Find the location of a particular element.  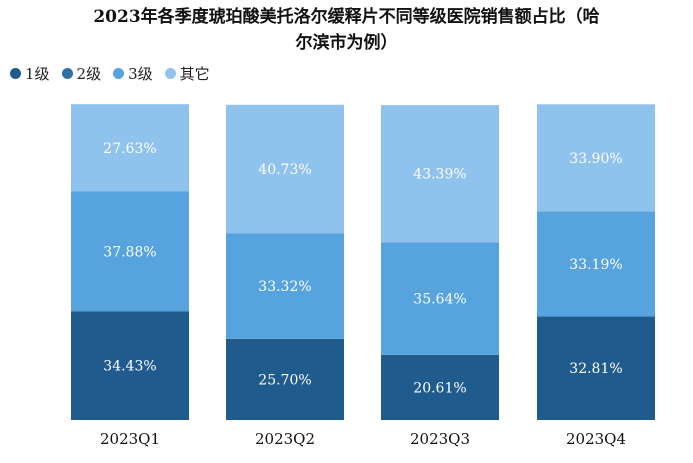

chart-title-line-1: 2023年各季度琥珀酸美托洛尔缓释片不同等级医院销售额占比（哈 is located at coordinates (346, 17).